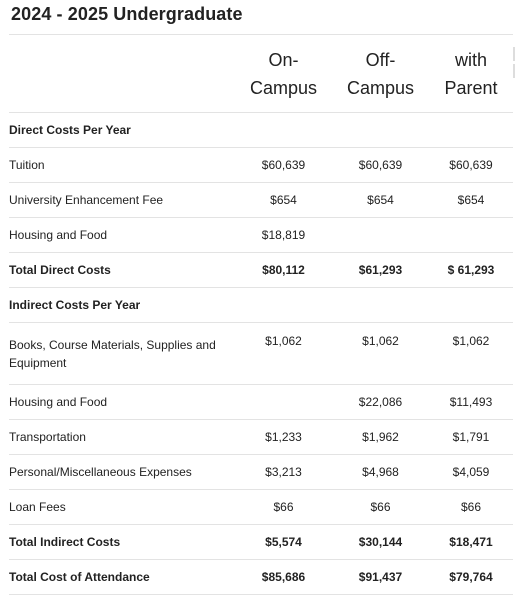 The height and width of the screenshot is (595, 517). I want to click on cell-with-parent: $60,639, so click(471, 165).